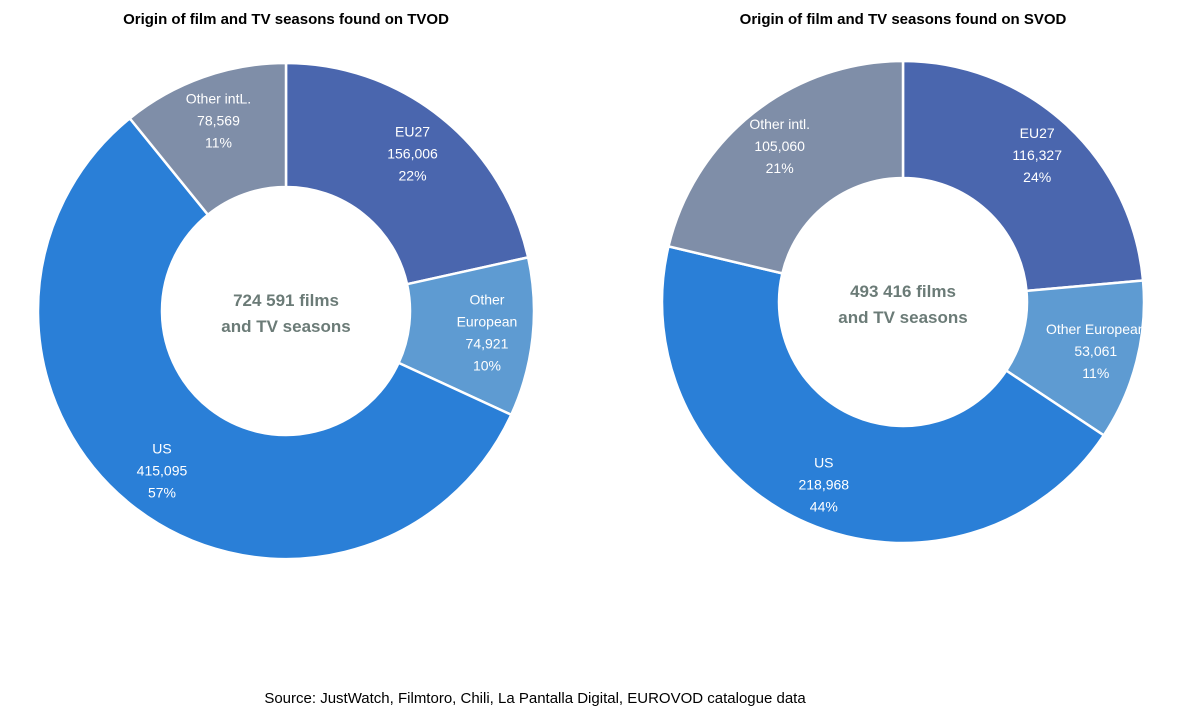 The width and height of the screenshot is (1182, 724). What do you see at coordinates (413, 175) in the screenshot?
I see `slice-percent: 22%` at bounding box center [413, 175].